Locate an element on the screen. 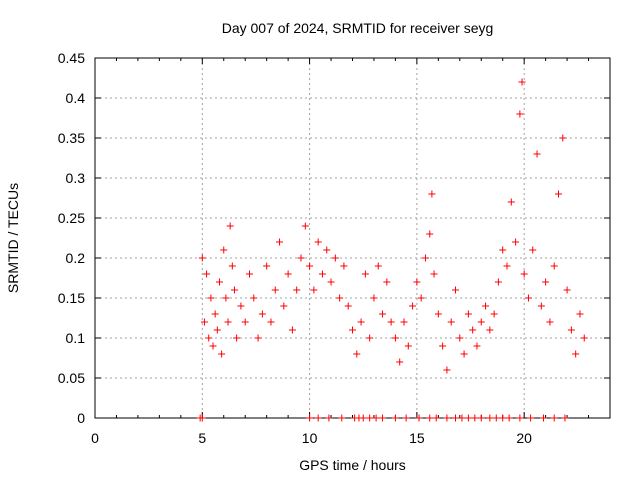 The width and height of the screenshot is (640, 480). y-tick-label: 0.35 is located at coordinates (71, 138).